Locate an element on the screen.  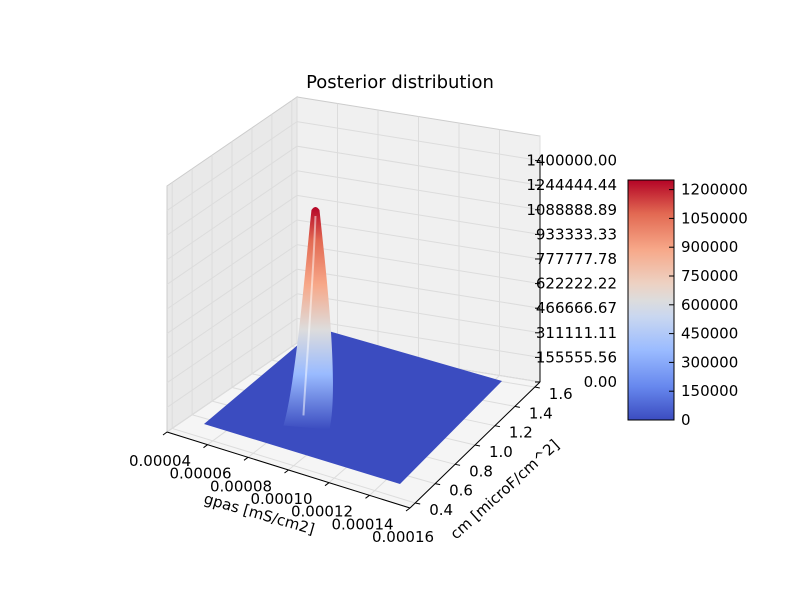
peak-highlight is located at coordinates (309, 315).